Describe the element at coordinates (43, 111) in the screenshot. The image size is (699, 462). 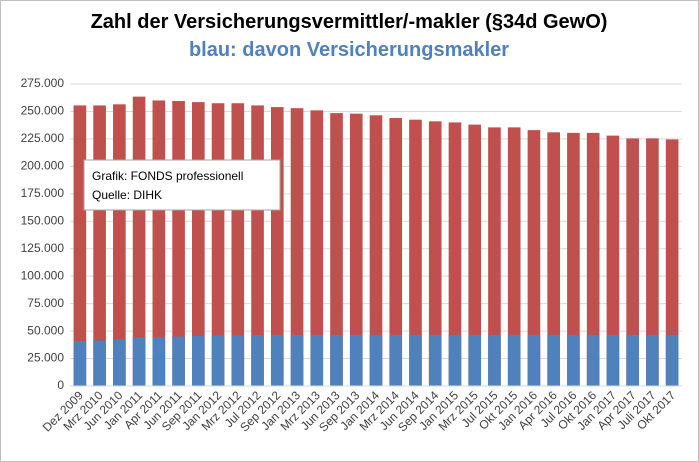
I see `y-tick-label: 250.000` at that location.